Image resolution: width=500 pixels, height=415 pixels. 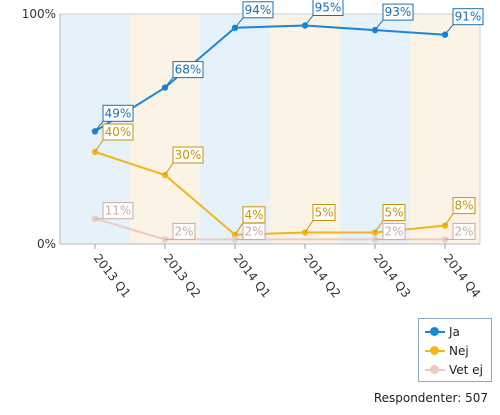 I want to click on data-label-0-2: 94%, so click(x=258, y=10).